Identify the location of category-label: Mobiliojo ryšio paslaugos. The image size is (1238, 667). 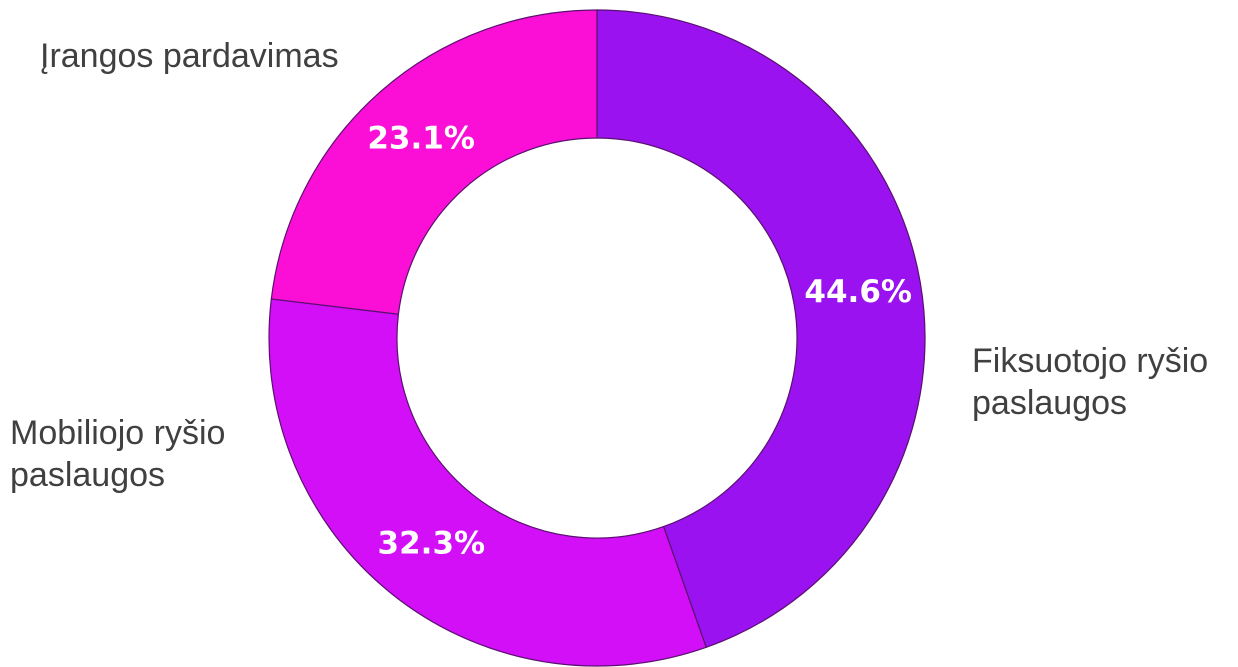
(118, 454).